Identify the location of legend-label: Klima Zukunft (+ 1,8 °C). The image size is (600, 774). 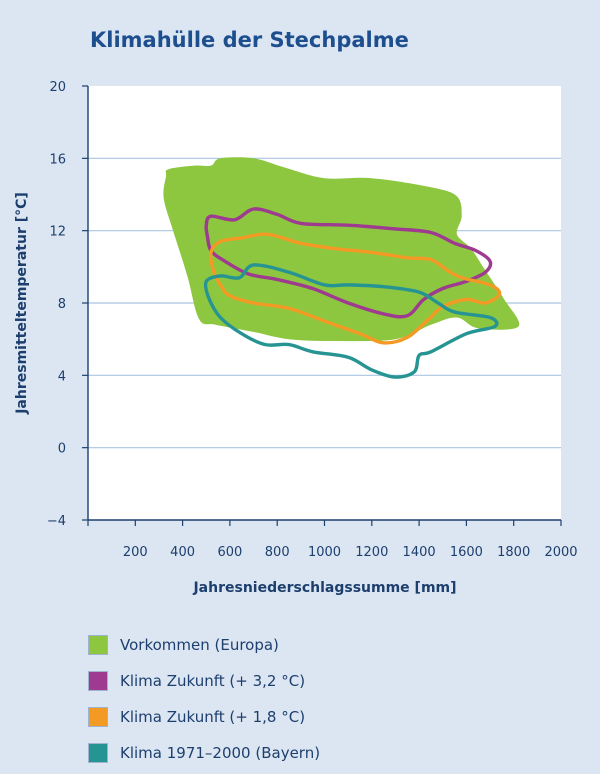
(213, 717).